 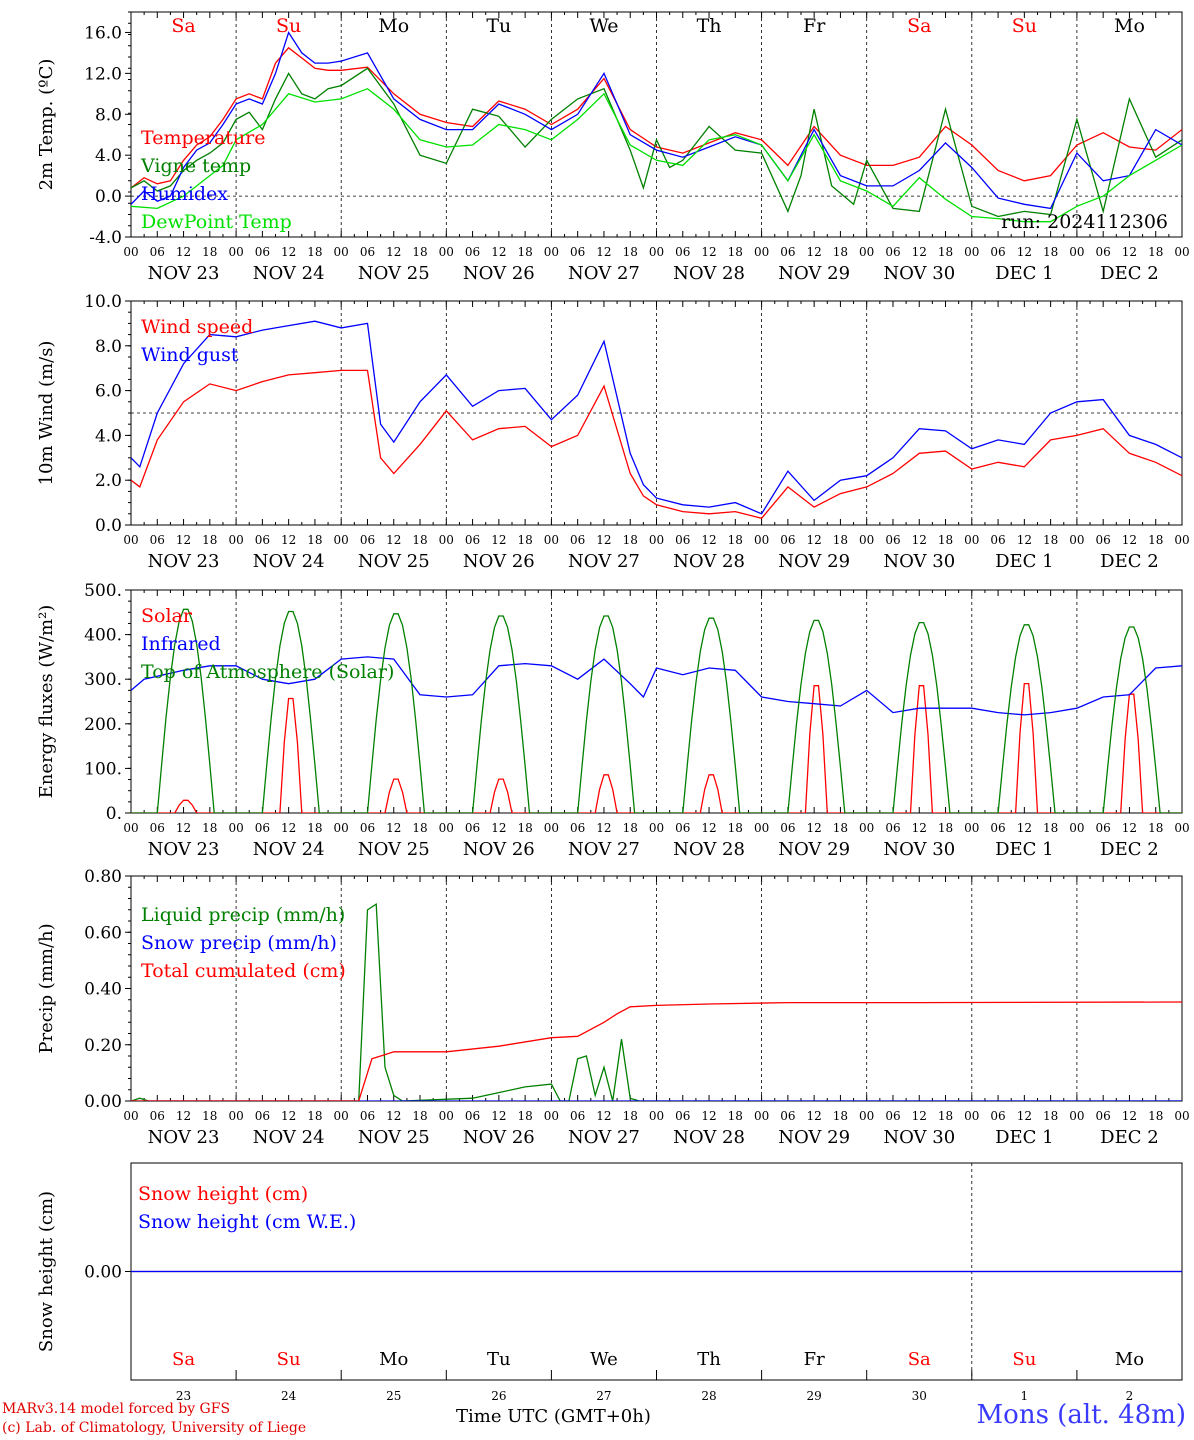 What do you see at coordinates (603, 1396) in the screenshot?
I see `day-number-label: 27` at bounding box center [603, 1396].